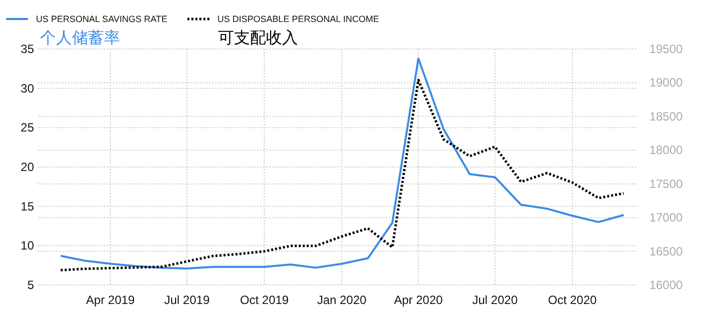 This screenshot has width=703, height=316. What do you see at coordinates (495, 300) in the screenshot?
I see `x-tick-label: Jul 2020` at bounding box center [495, 300].